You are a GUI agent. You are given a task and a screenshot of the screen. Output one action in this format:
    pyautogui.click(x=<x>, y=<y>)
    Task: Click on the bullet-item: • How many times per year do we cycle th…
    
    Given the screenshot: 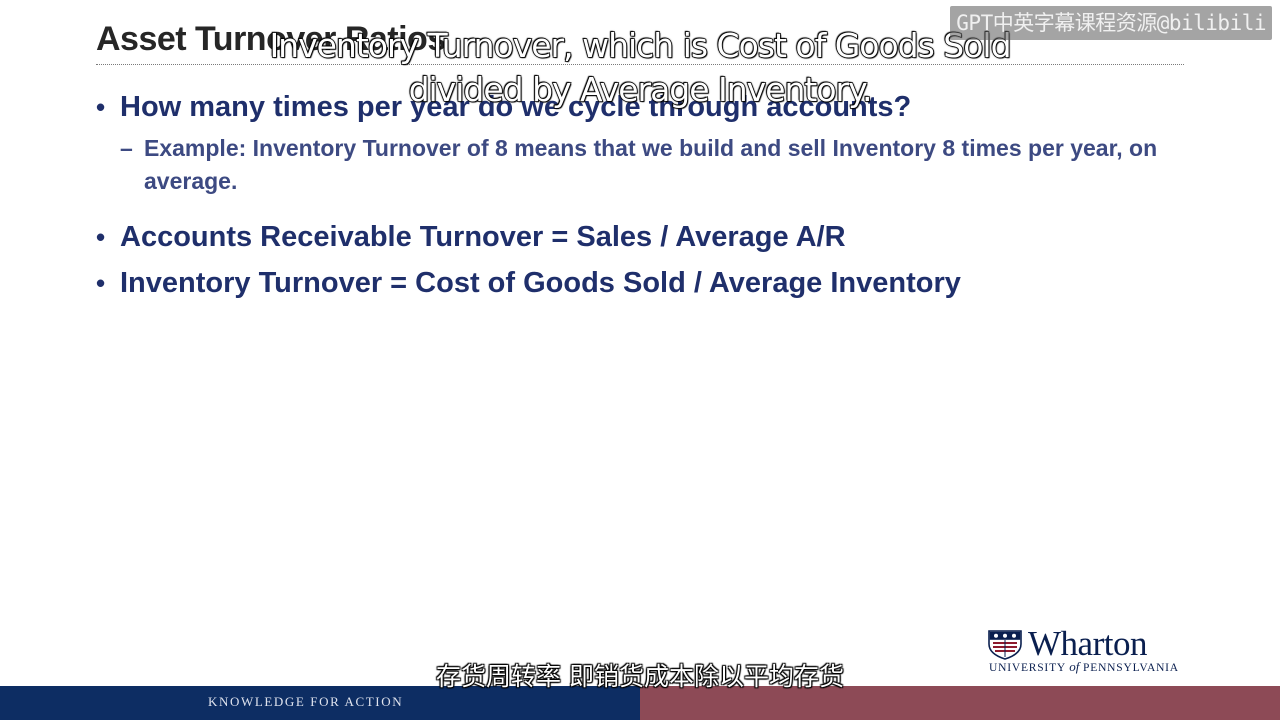 What is the action you would take?
    pyautogui.click(x=646, y=107)
    